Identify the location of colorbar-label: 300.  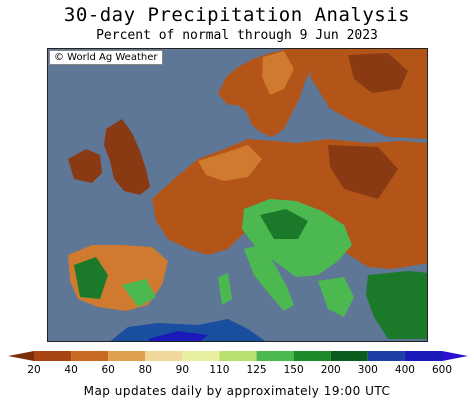
(367, 370).